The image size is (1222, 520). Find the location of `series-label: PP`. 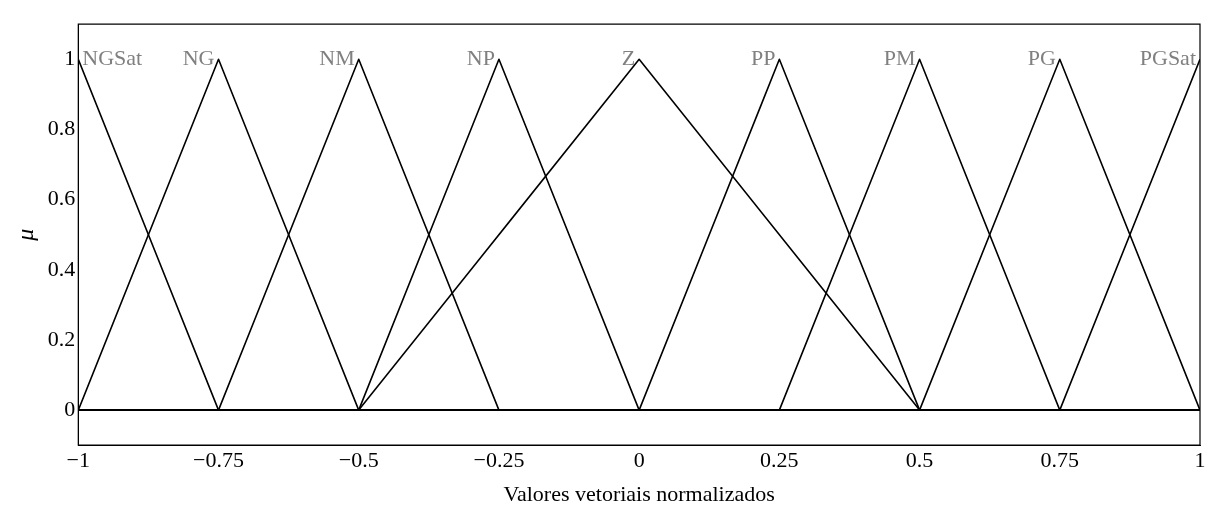

series-label: PP is located at coordinates (763, 58).